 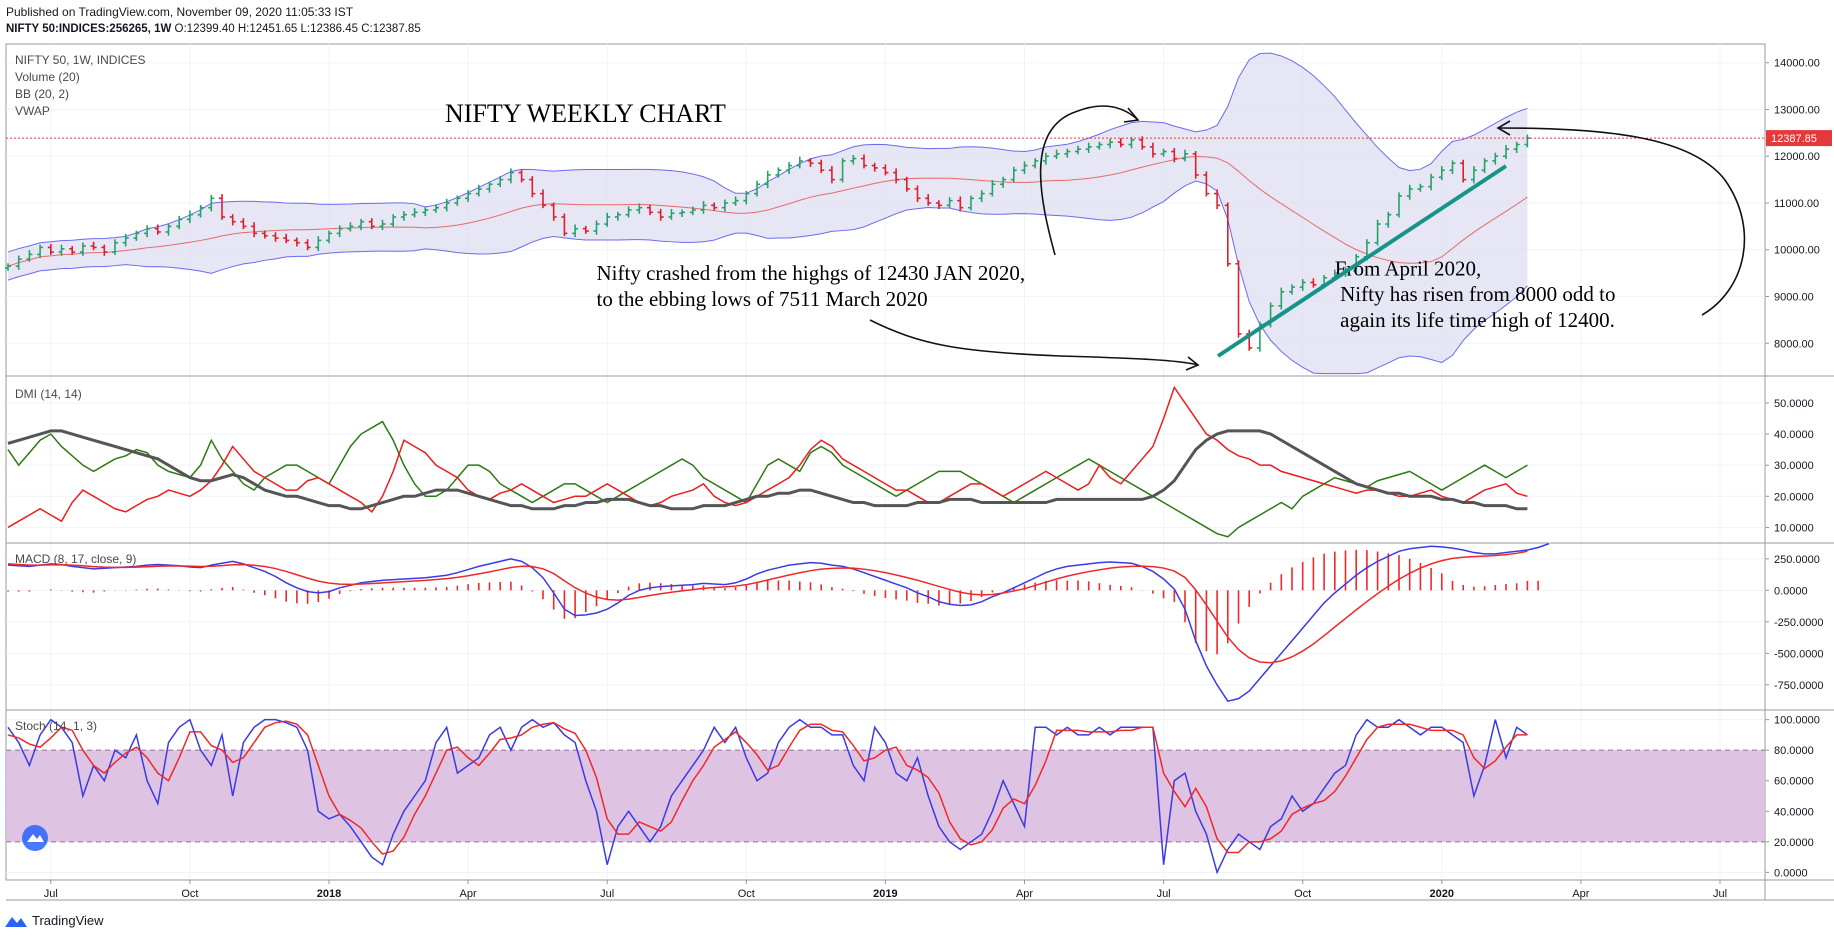 I want to click on price-legend-item: NIFTY 50, 1W, INDICES, so click(x=80, y=60).